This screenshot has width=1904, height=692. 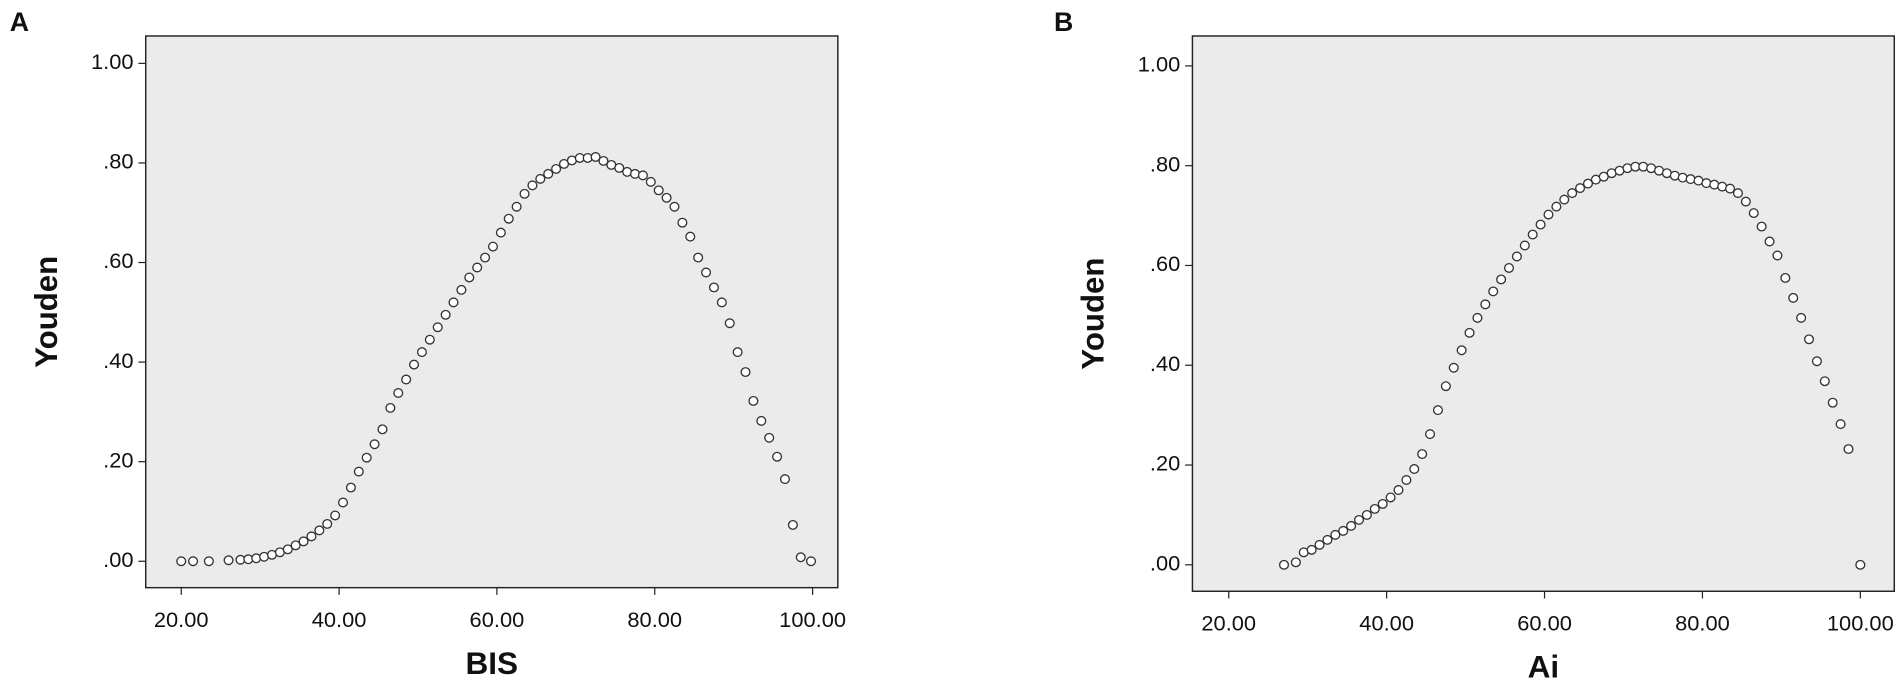 What do you see at coordinates (118, 360) in the screenshot?
I see `y-tick-label: .40` at bounding box center [118, 360].